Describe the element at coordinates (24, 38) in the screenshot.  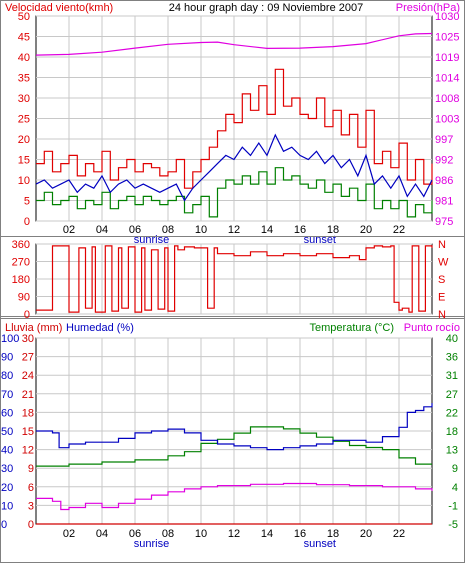
I see `wind-y-tick-left: 45` at that location.